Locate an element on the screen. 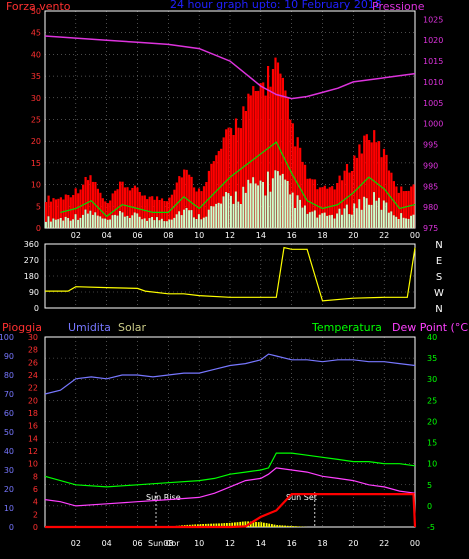 The height and width of the screenshot is (559, 469). direction-compass-tick: S is located at coordinates (439, 277).